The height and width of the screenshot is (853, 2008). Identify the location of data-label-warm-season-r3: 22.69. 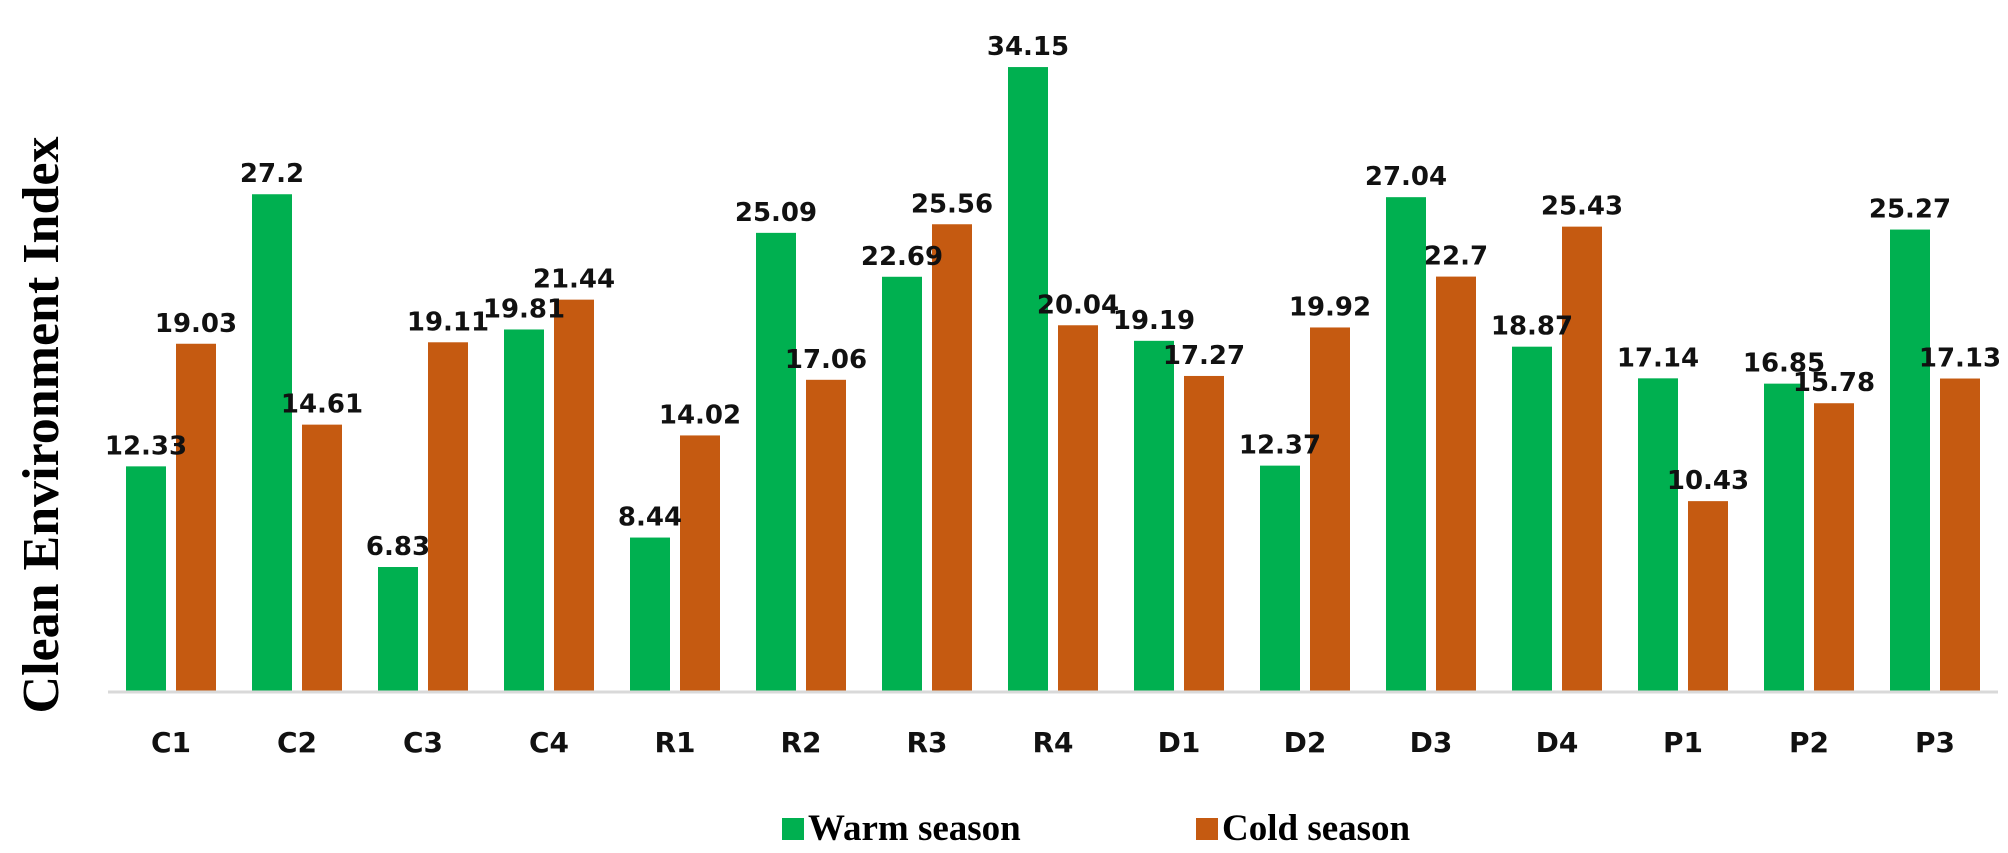
(902, 257).